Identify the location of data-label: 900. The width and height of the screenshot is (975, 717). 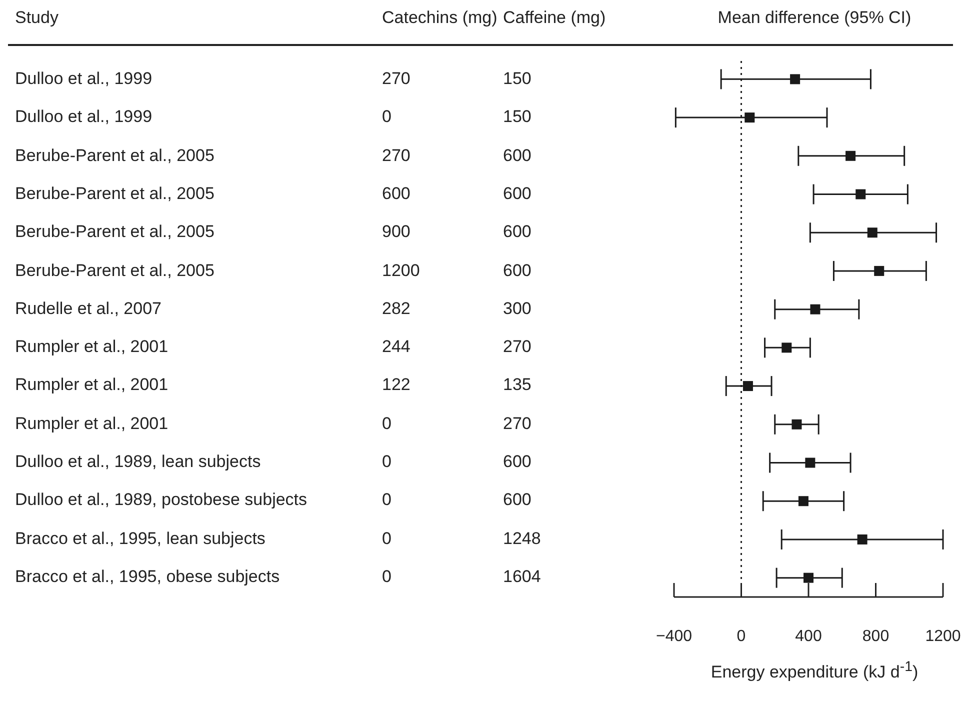
(396, 232).